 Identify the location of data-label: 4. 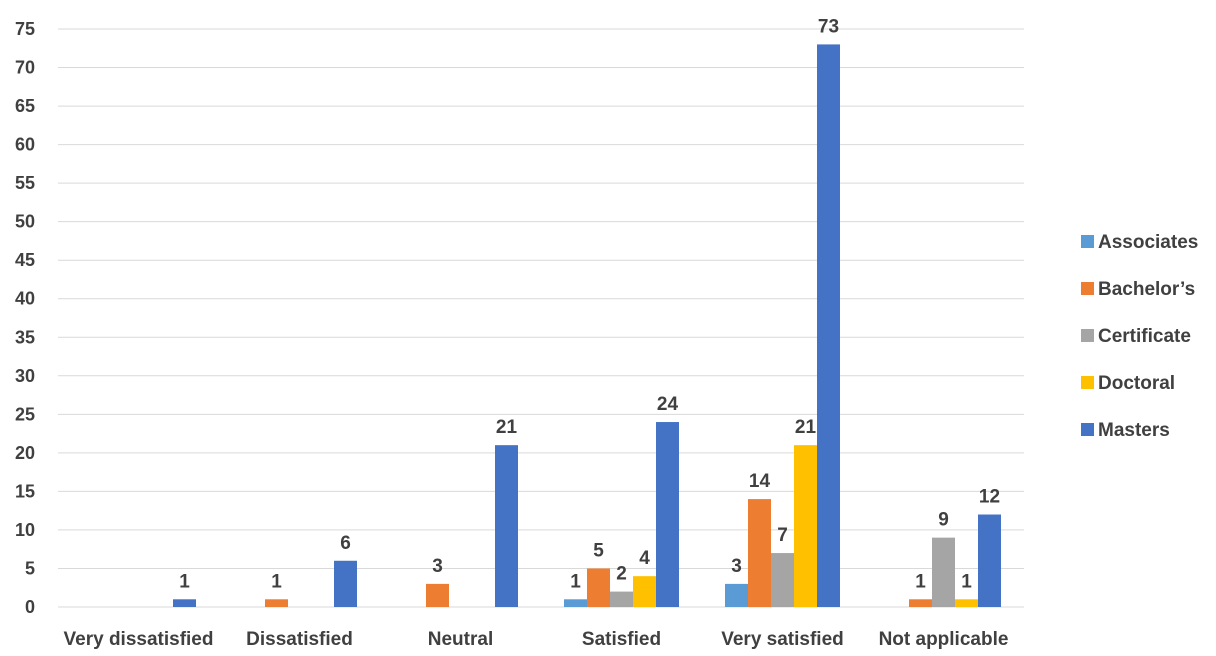
(644, 558).